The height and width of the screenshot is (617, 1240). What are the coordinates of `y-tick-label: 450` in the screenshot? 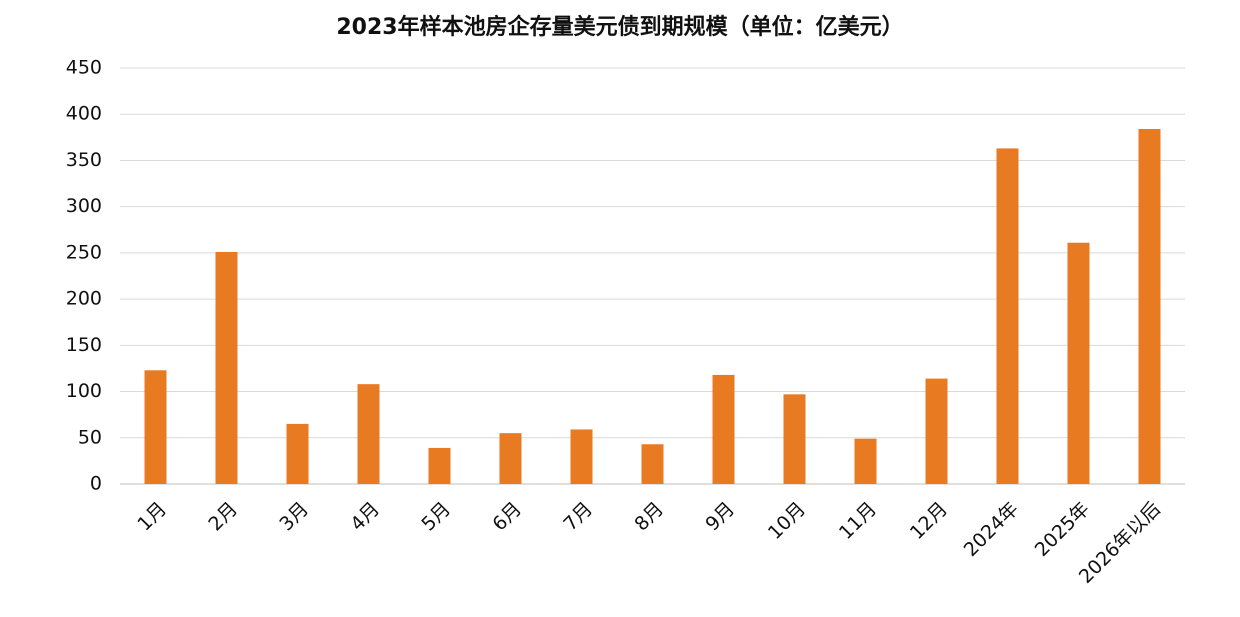 It's located at (84, 68).